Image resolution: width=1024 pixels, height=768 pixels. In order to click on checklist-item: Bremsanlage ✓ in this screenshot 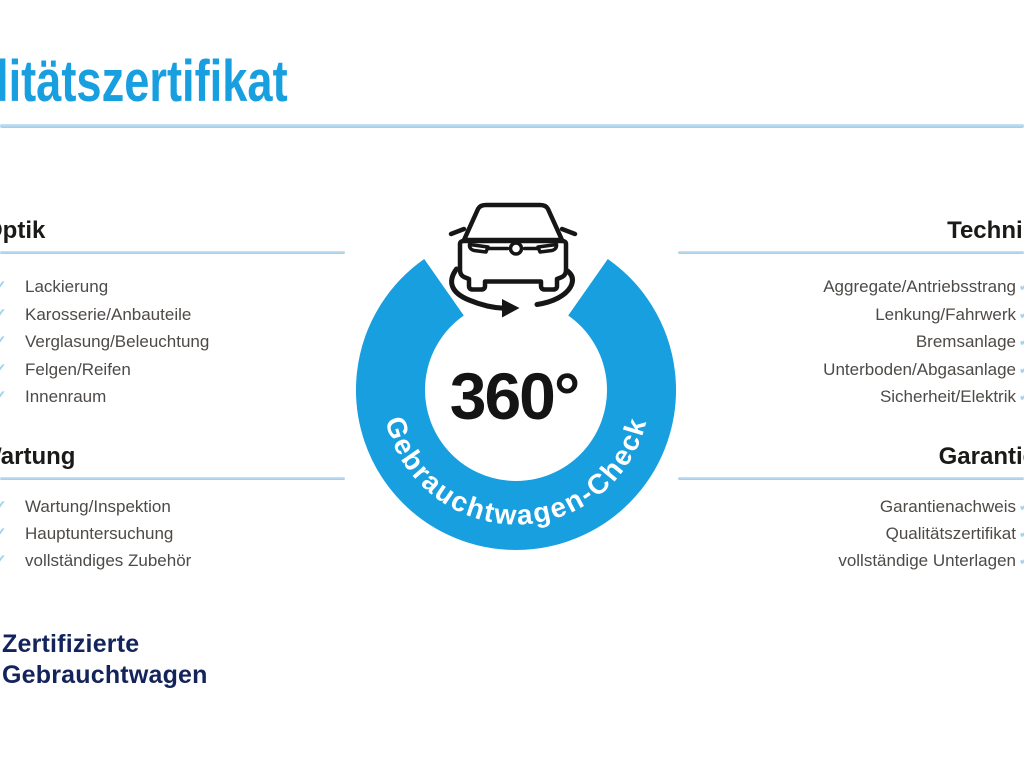, I will do `click(970, 342)`.